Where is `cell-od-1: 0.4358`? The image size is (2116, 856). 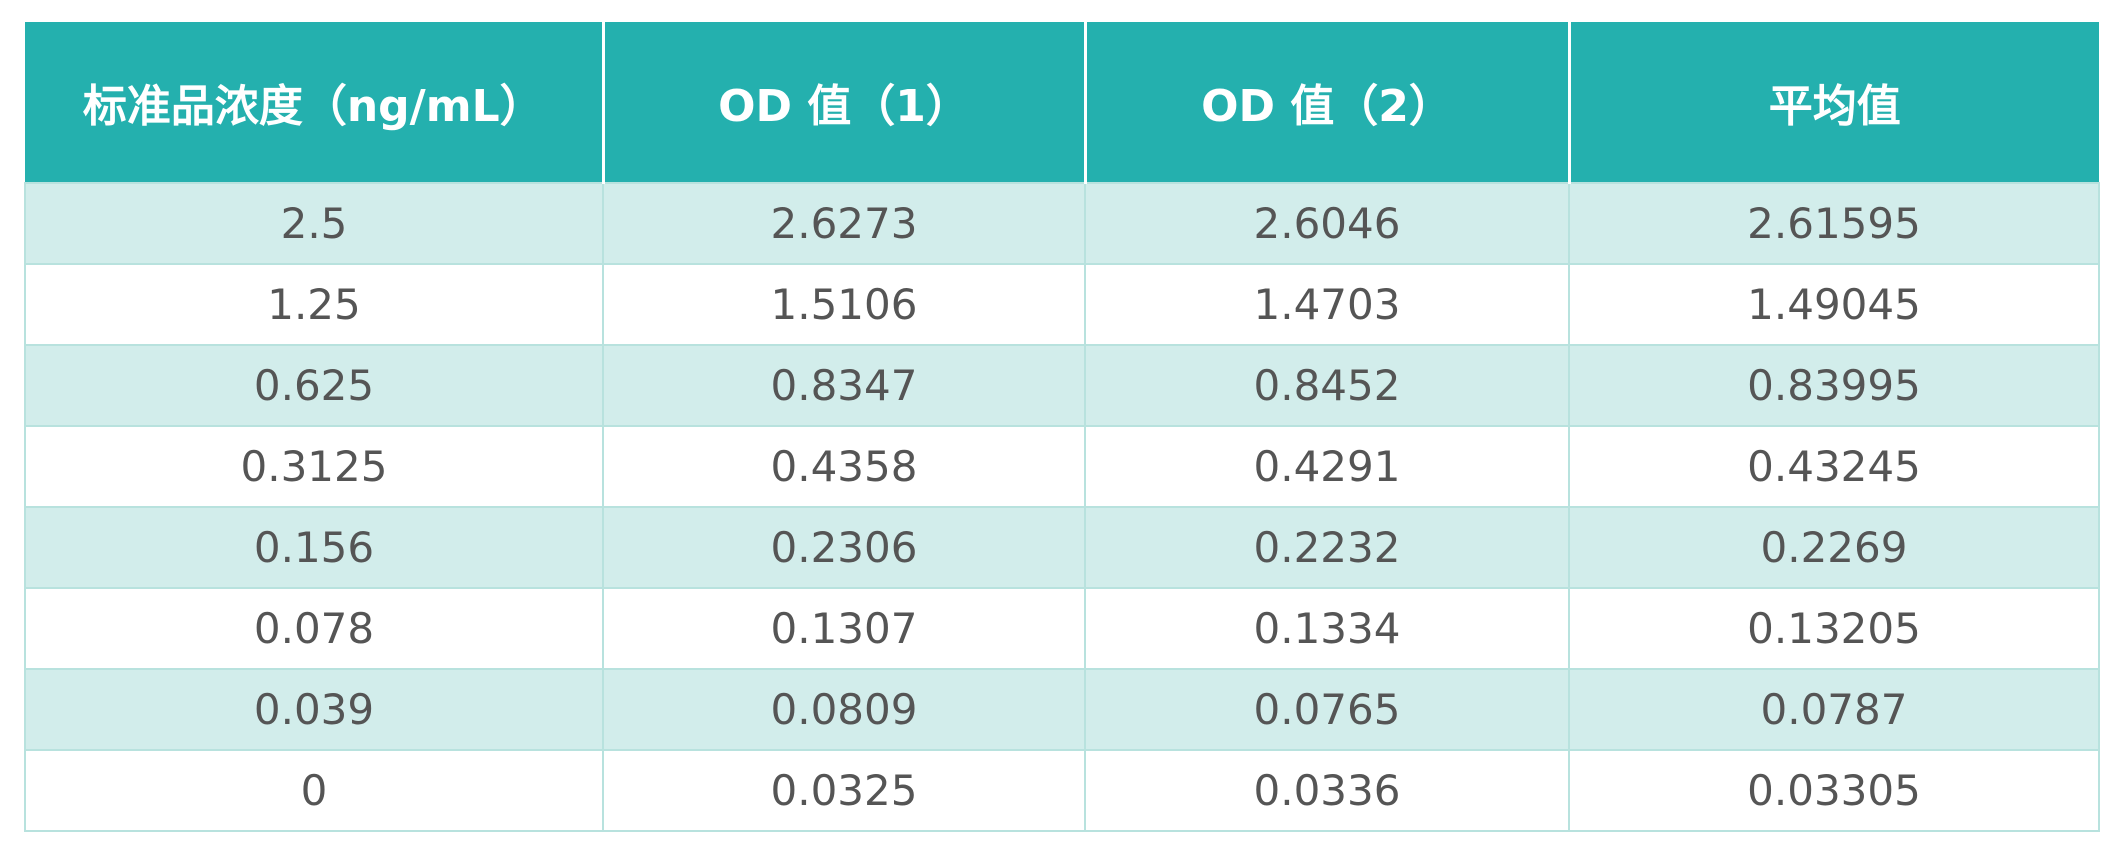 cell-od-1: 0.4358 is located at coordinates (844, 466).